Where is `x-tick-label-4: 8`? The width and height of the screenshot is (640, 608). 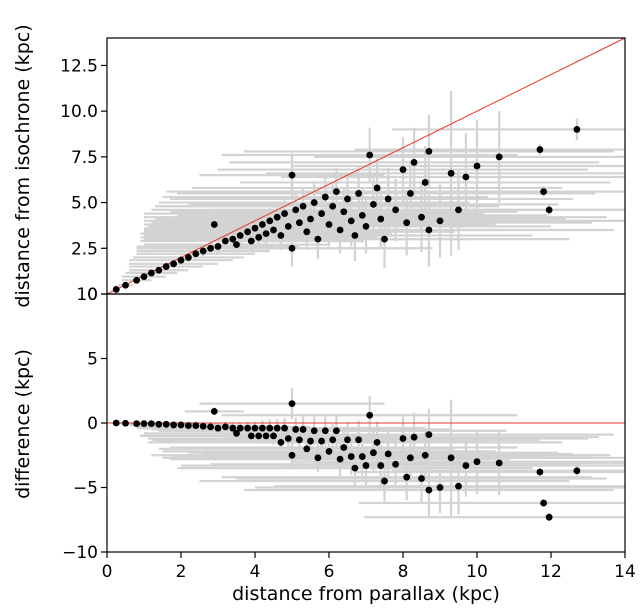
x-tick-label-4: 8 is located at coordinates (403, 572).